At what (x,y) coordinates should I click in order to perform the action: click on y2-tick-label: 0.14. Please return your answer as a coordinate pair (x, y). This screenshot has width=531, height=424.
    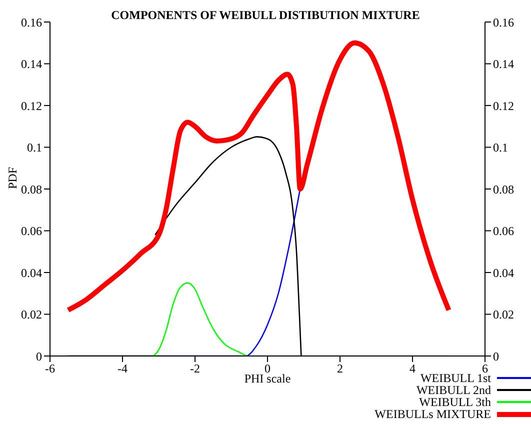
    Looking at the image, I should click on (503, 64).